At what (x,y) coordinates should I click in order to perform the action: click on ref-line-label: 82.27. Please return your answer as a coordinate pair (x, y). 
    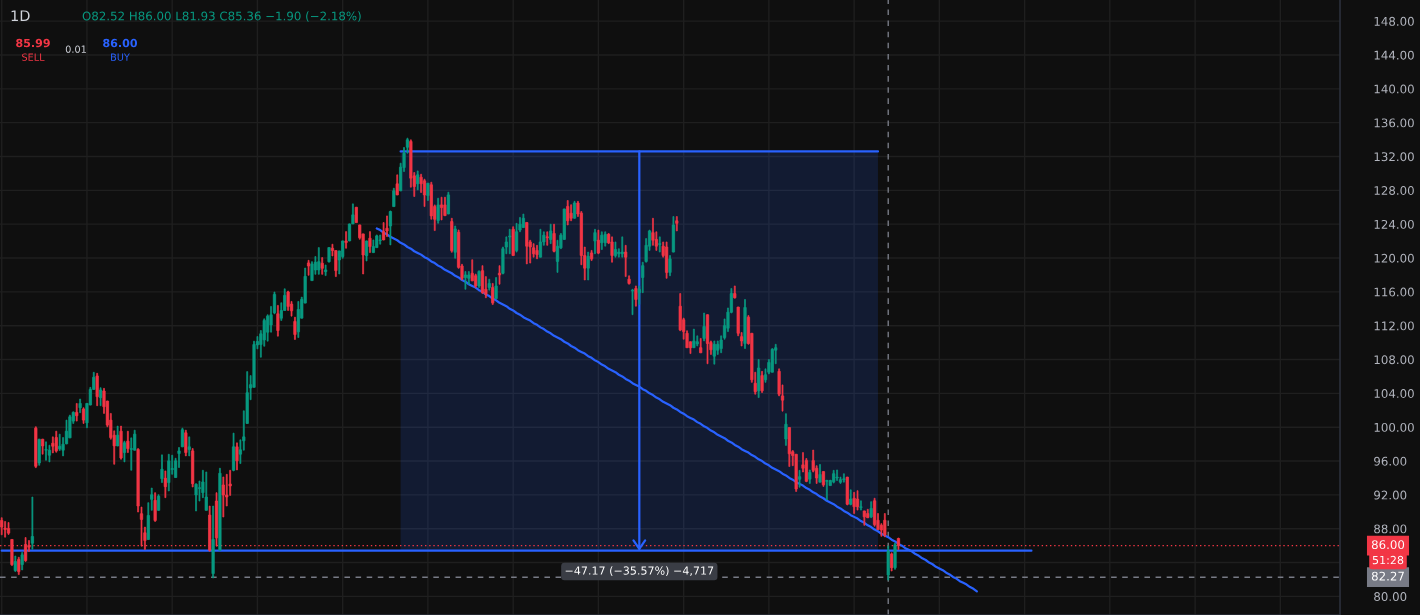
    Looking at the image, I should click on (1387, 576).